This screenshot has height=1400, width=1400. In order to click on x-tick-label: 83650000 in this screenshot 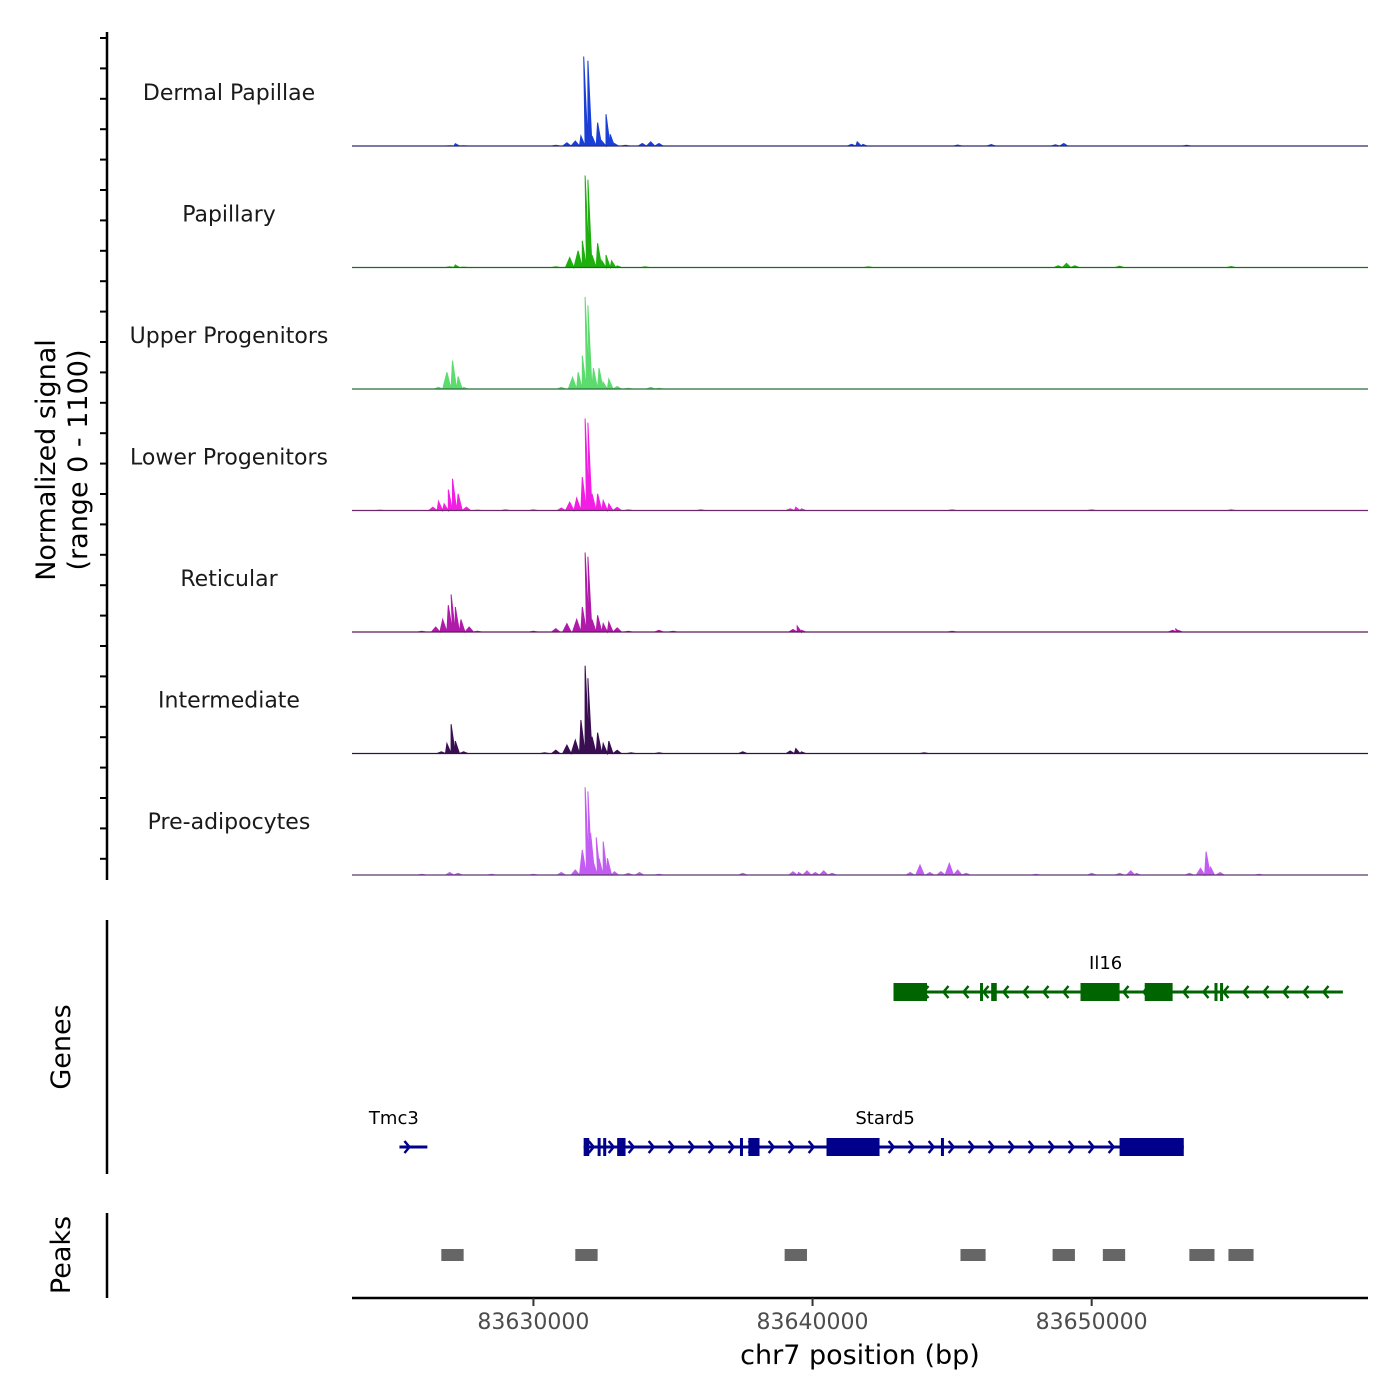, I will do `click(1092, 1322)`.